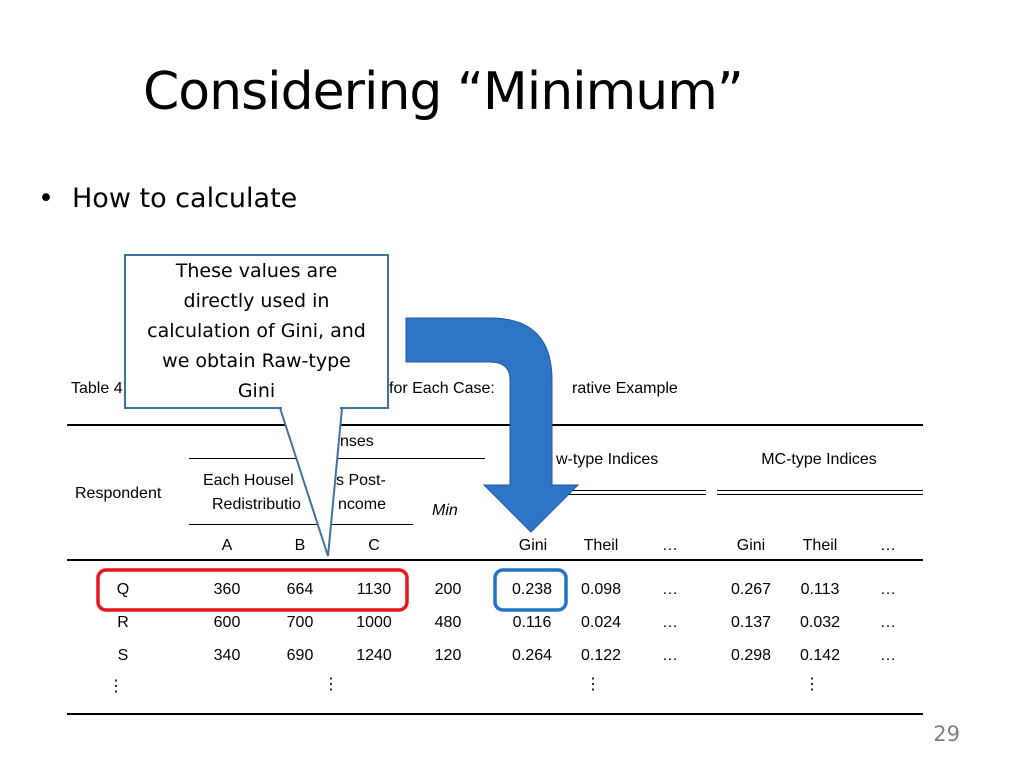 The width and height of the screenshot is (1024, 768). Describe the element at coordinates (227, 545) in the screenshot. I see `sub-header-a: A` at that location.